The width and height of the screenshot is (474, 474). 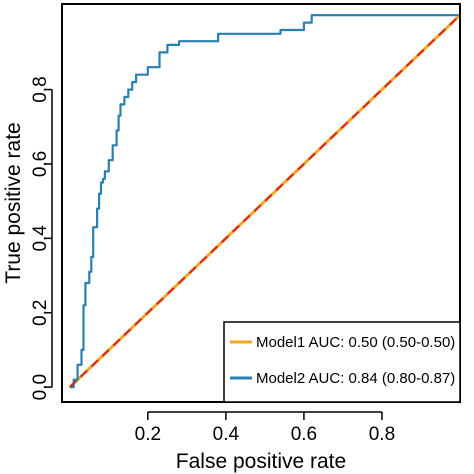 I want to click on legend-label-model2: Model2 AUC: 0.84 (0.80-0.87), so click(x=355, y=378).